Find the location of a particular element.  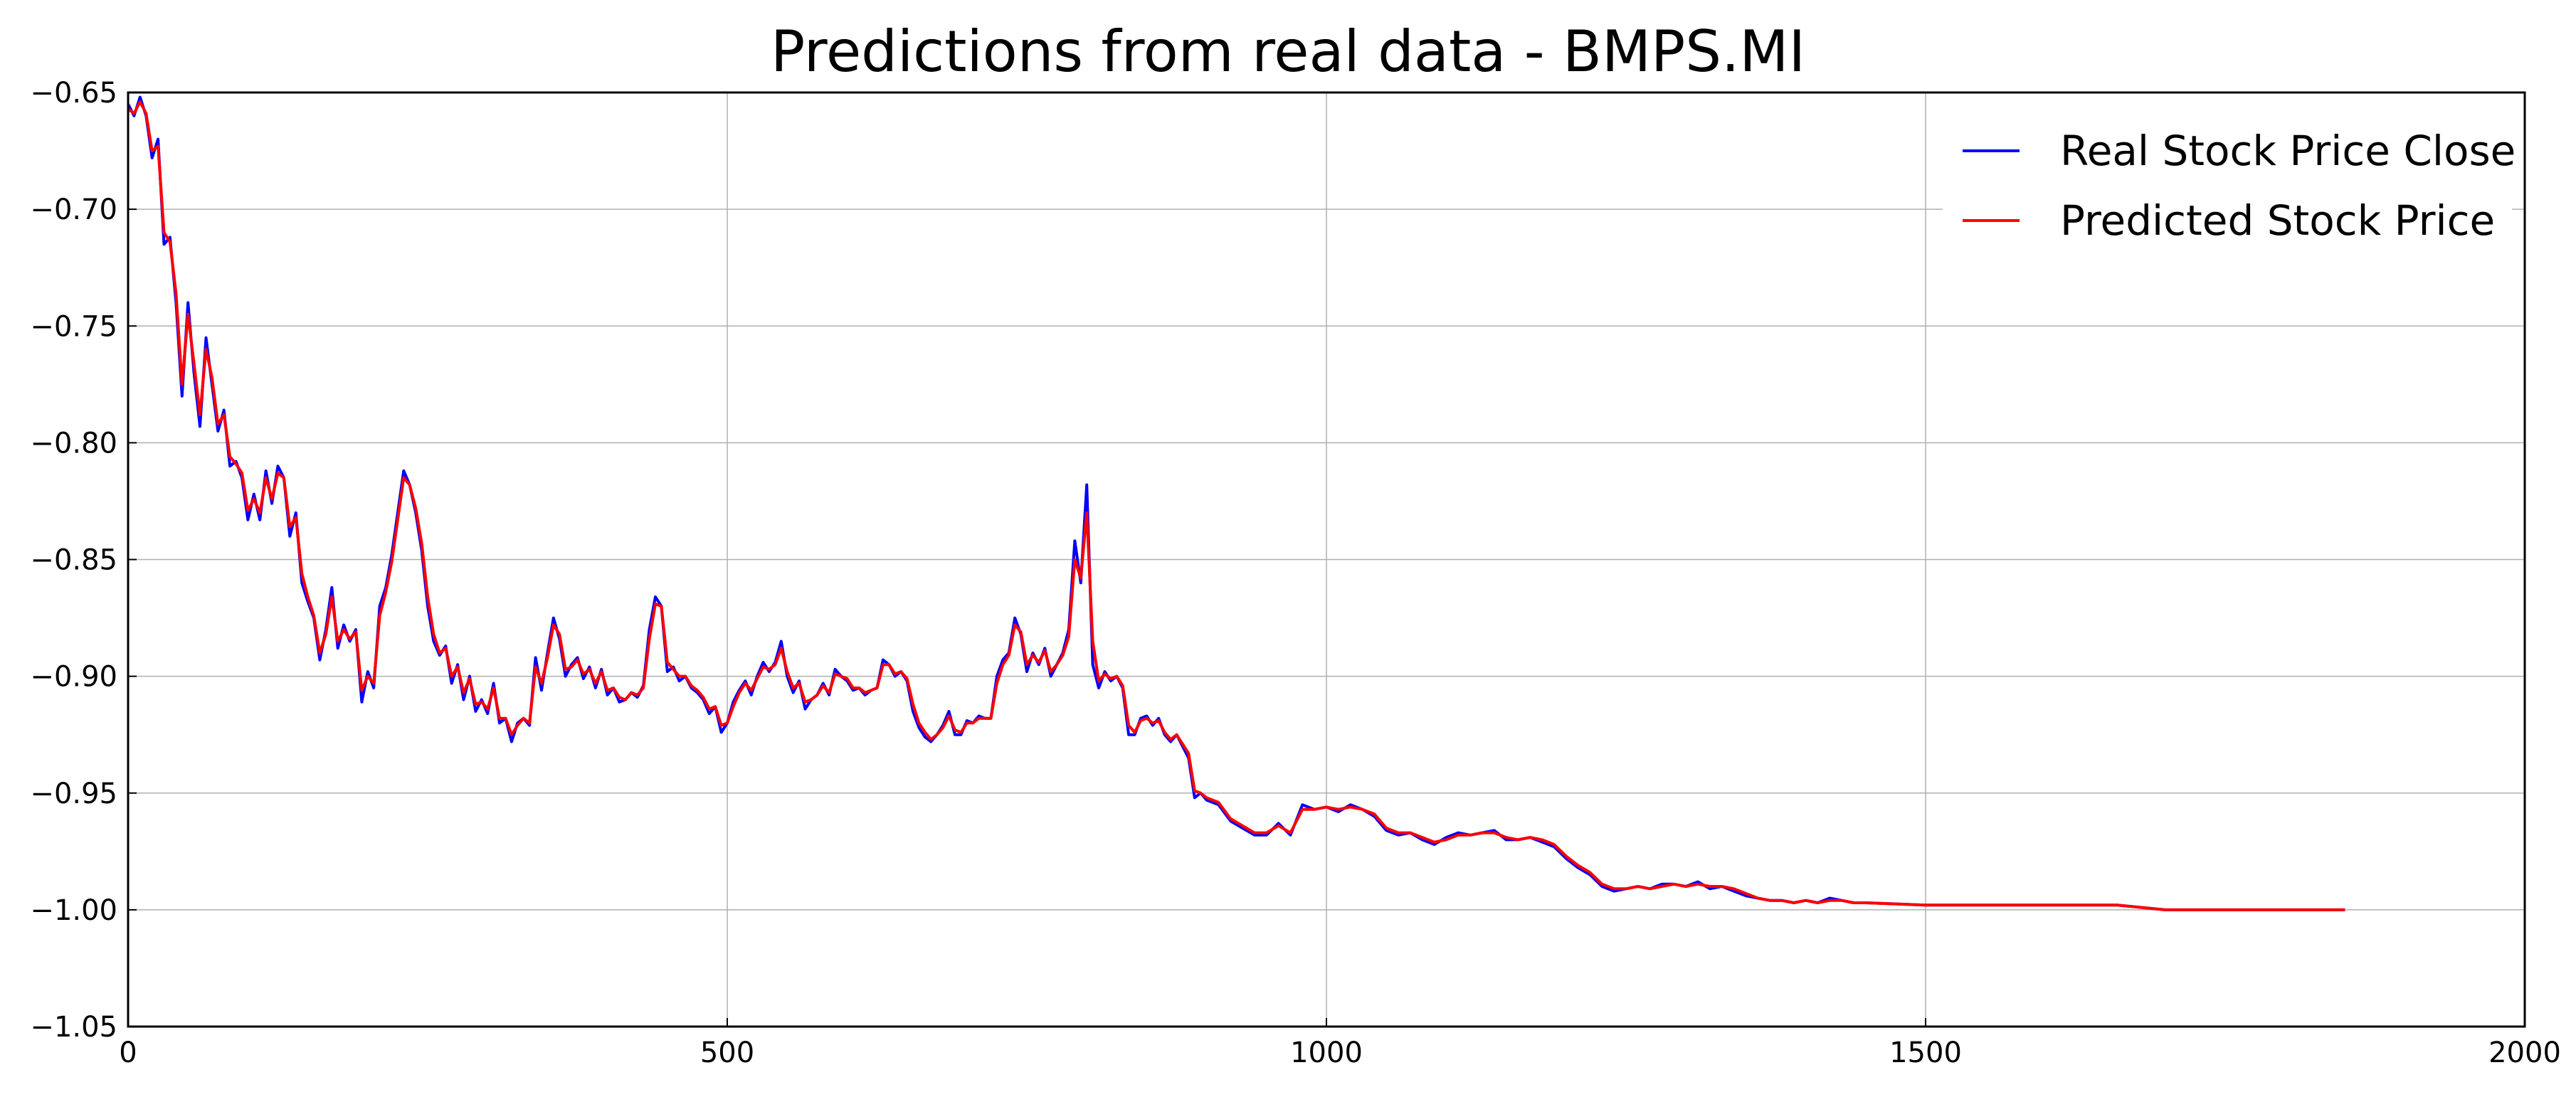

y-tick-label: −0.70 is located at coordinates (73, 210).